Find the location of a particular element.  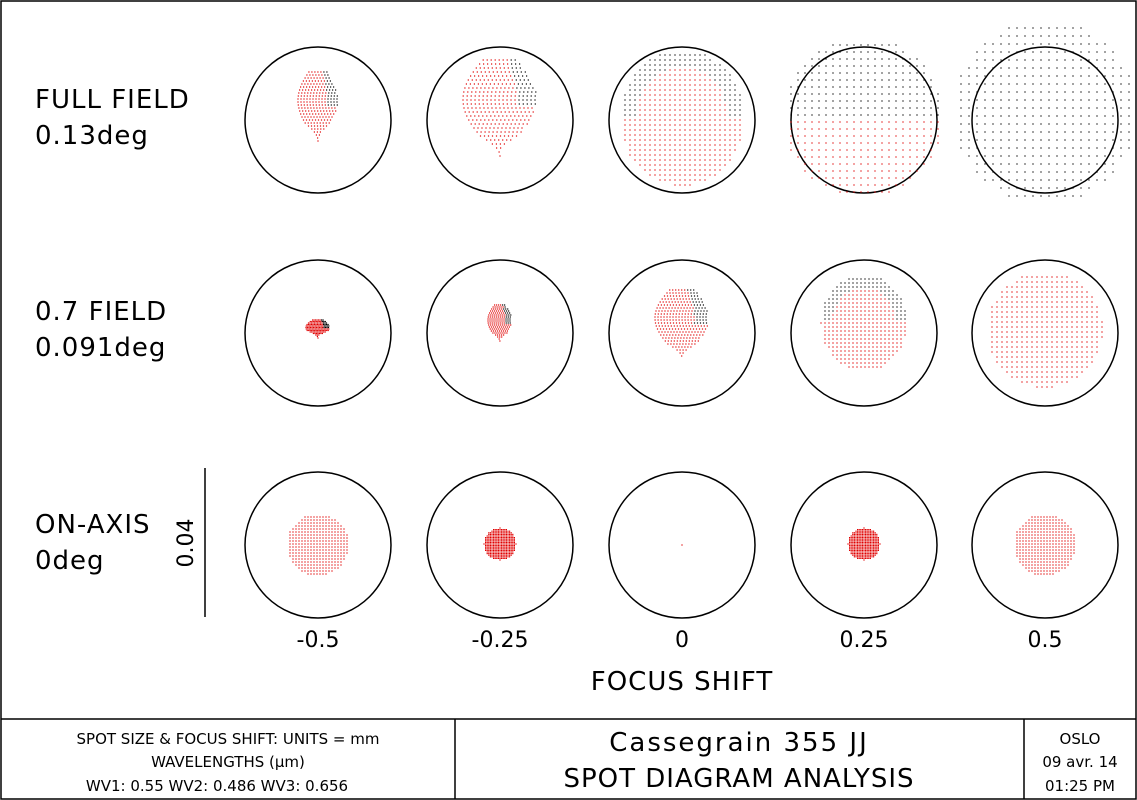

spot-axis-f3 is located at coordinates (864, 544).